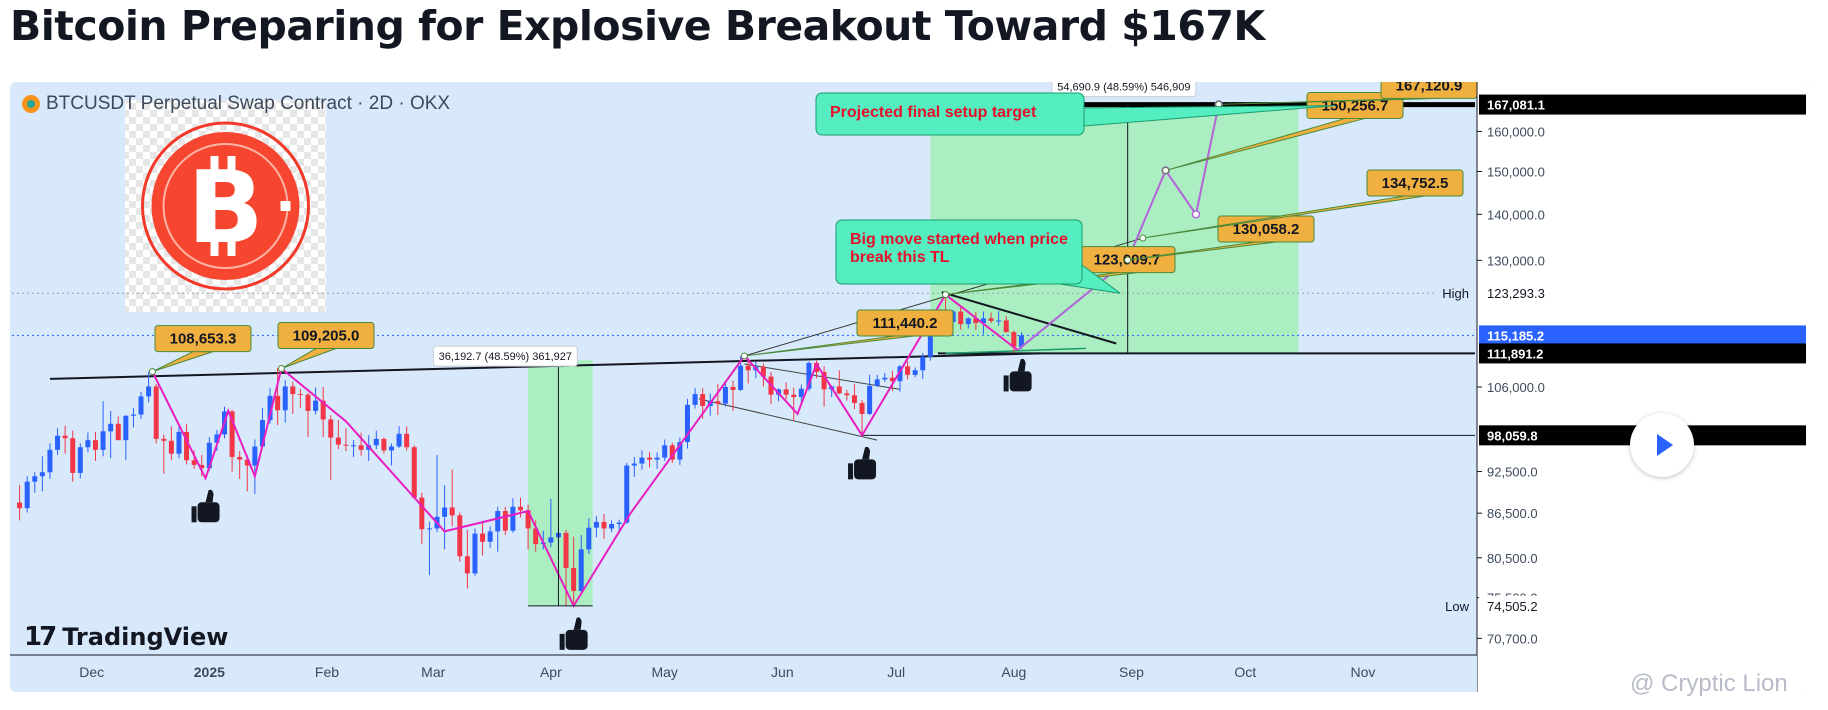  Describe the element at coordinates (551, 672) in the screenshot. I see `x-tick-label: Apr` at that location.